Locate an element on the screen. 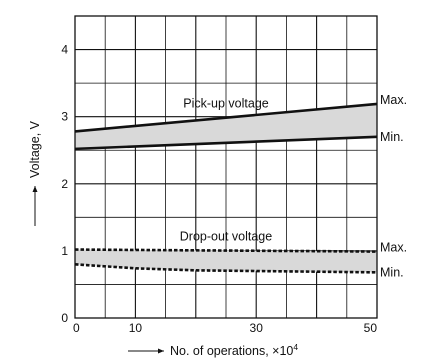  x-axis-arrowhead is located at coordinates (161, 351).